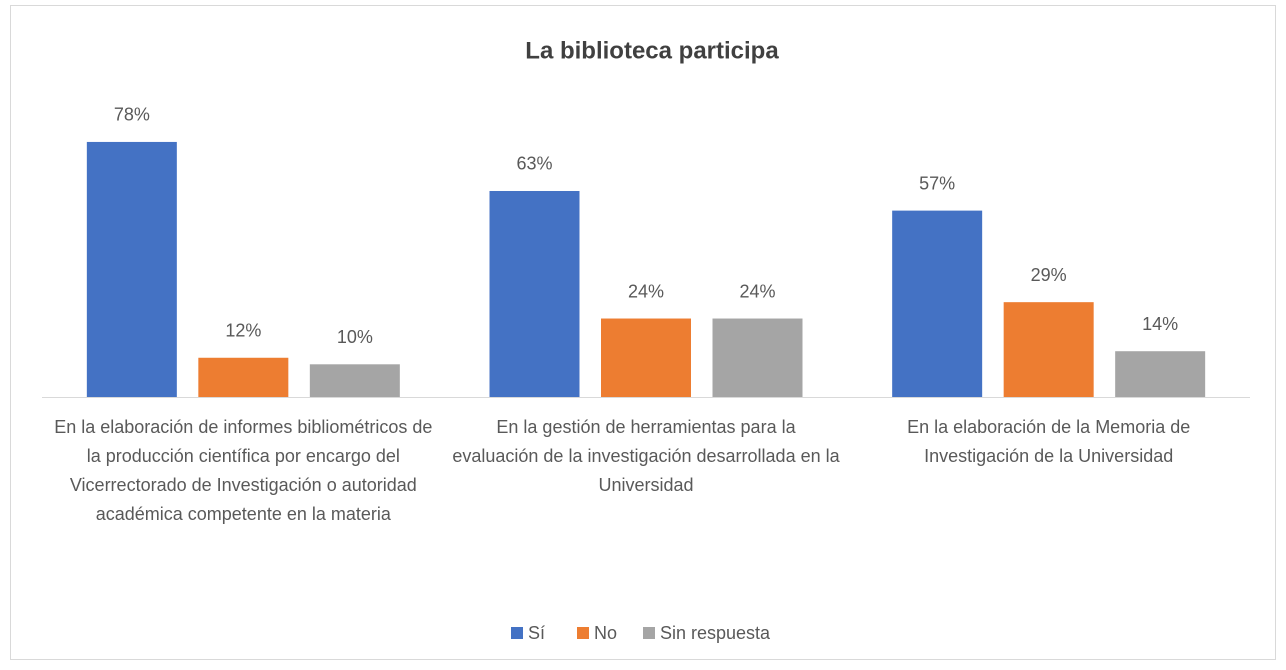  Describe the element at coordinates (1049, 275) in the screenshot. I see `data-label: 29%` at that location.